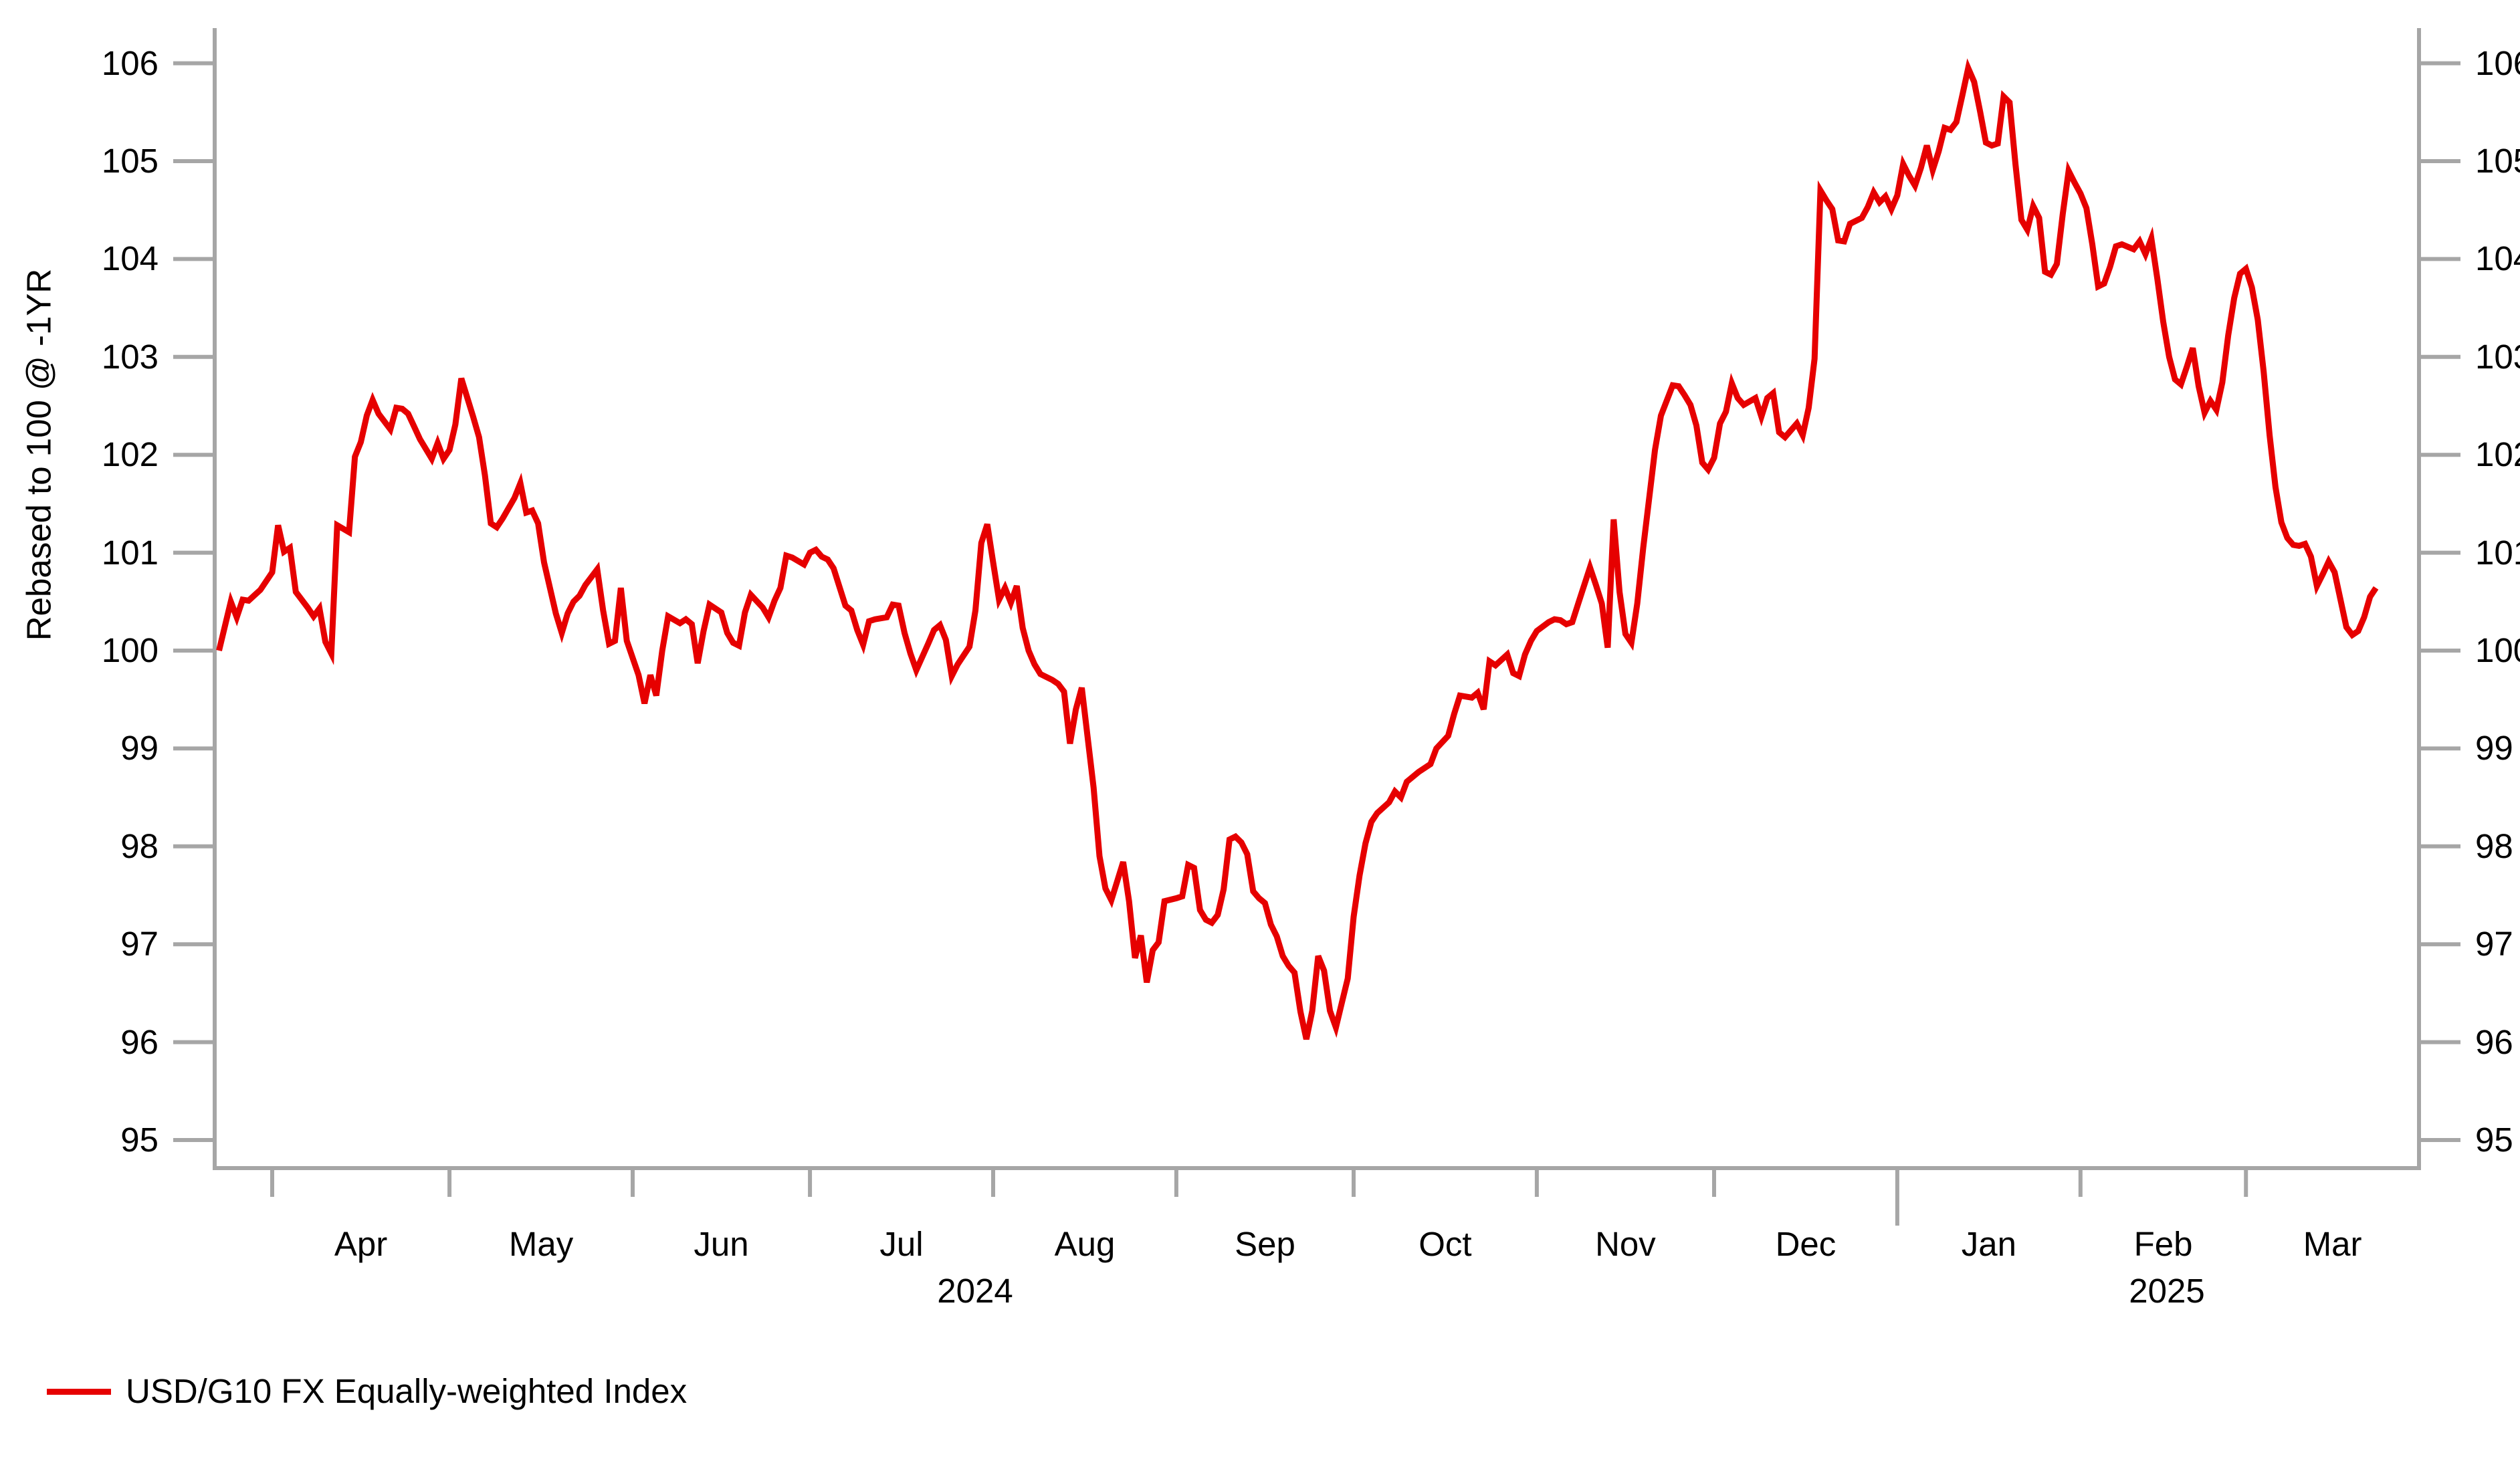 The width and height of the screenshot is (2520, 1471). I want to click on y-tick-label-right: 104, so click(2497, 258).